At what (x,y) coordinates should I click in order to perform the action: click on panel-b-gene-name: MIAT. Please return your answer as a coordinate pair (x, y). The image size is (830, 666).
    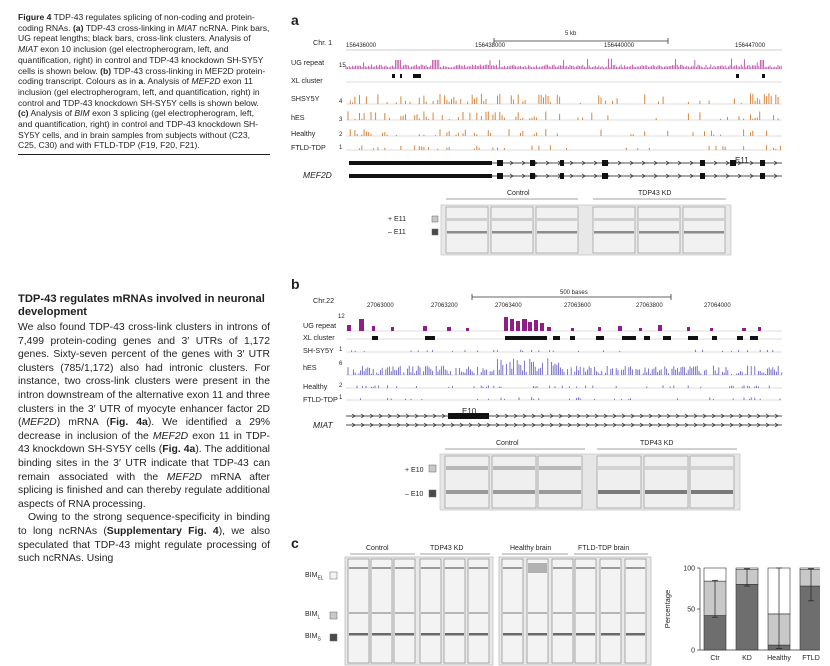
    Looking at the image, I should click on (323, 425).